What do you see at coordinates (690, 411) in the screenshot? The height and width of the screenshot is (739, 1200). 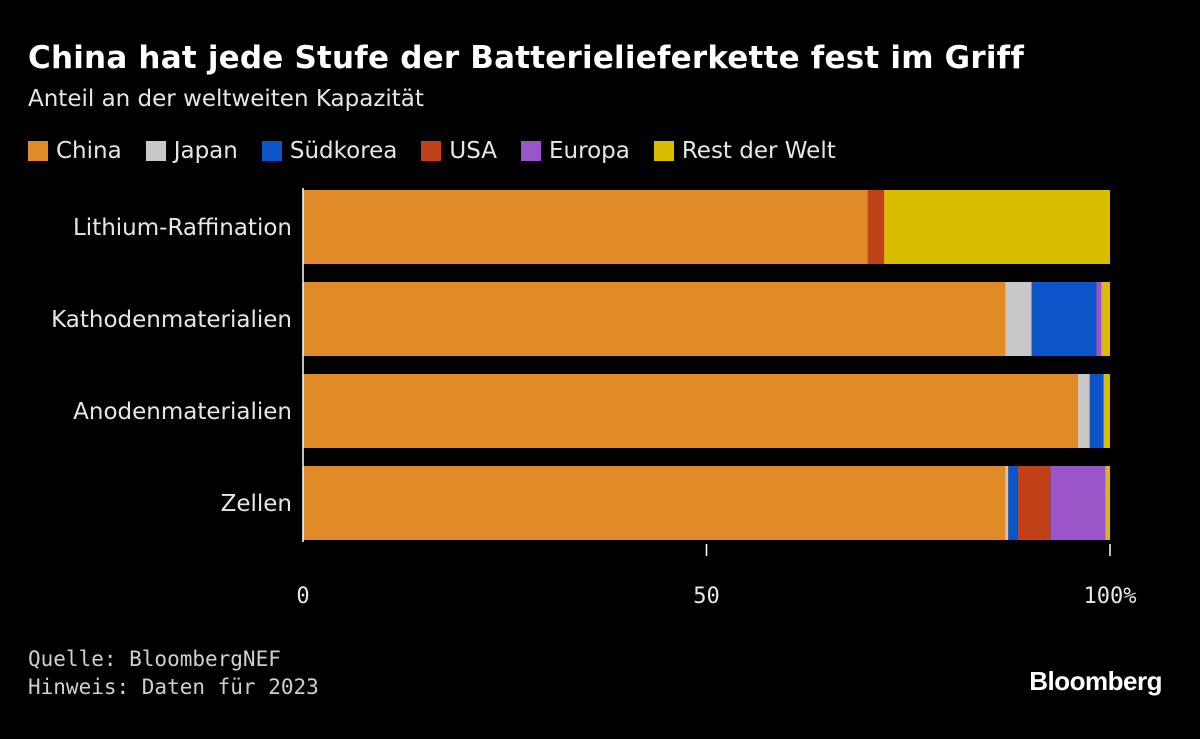 I see `bar-segment-anodenmaterialien-china` at bounding box center [690, 411].